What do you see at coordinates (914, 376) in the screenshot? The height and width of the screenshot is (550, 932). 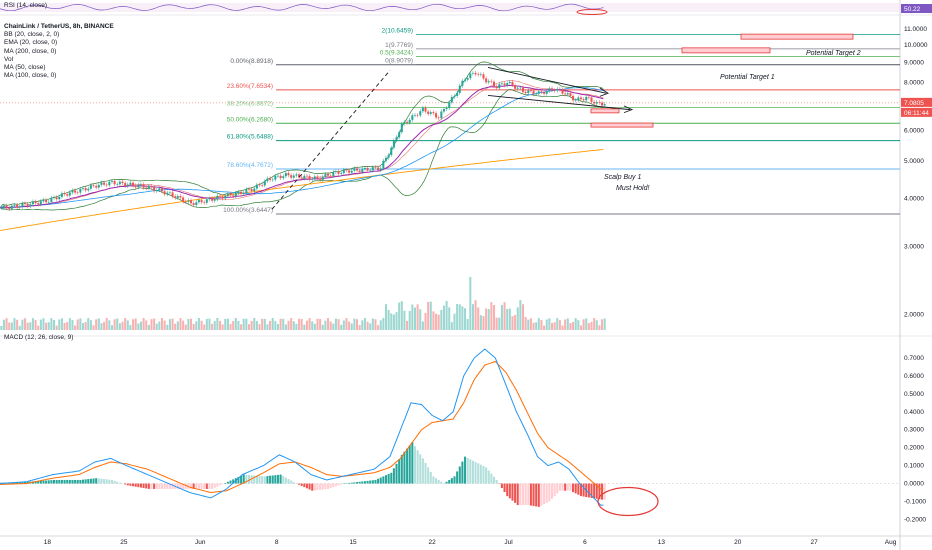 I see `macd-tick-label-1: 0.6000` at bounding box center [914, 376].